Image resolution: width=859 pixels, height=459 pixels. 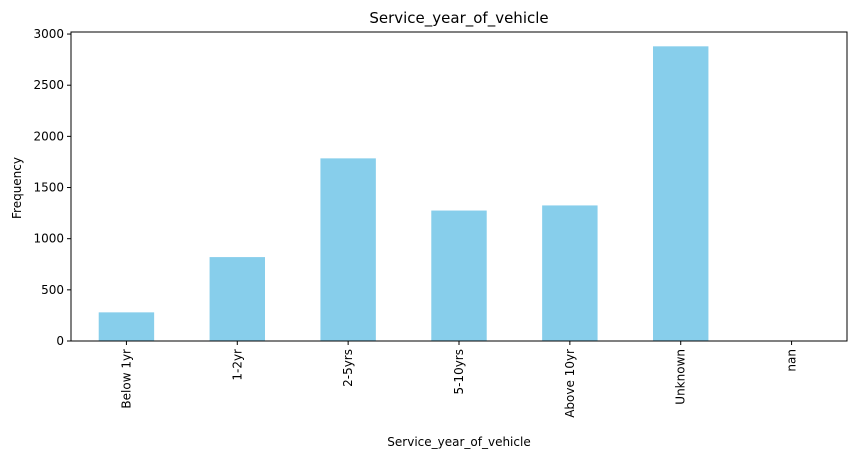 I want to click on y-tick-label: 0, so click(x=60, y=341).